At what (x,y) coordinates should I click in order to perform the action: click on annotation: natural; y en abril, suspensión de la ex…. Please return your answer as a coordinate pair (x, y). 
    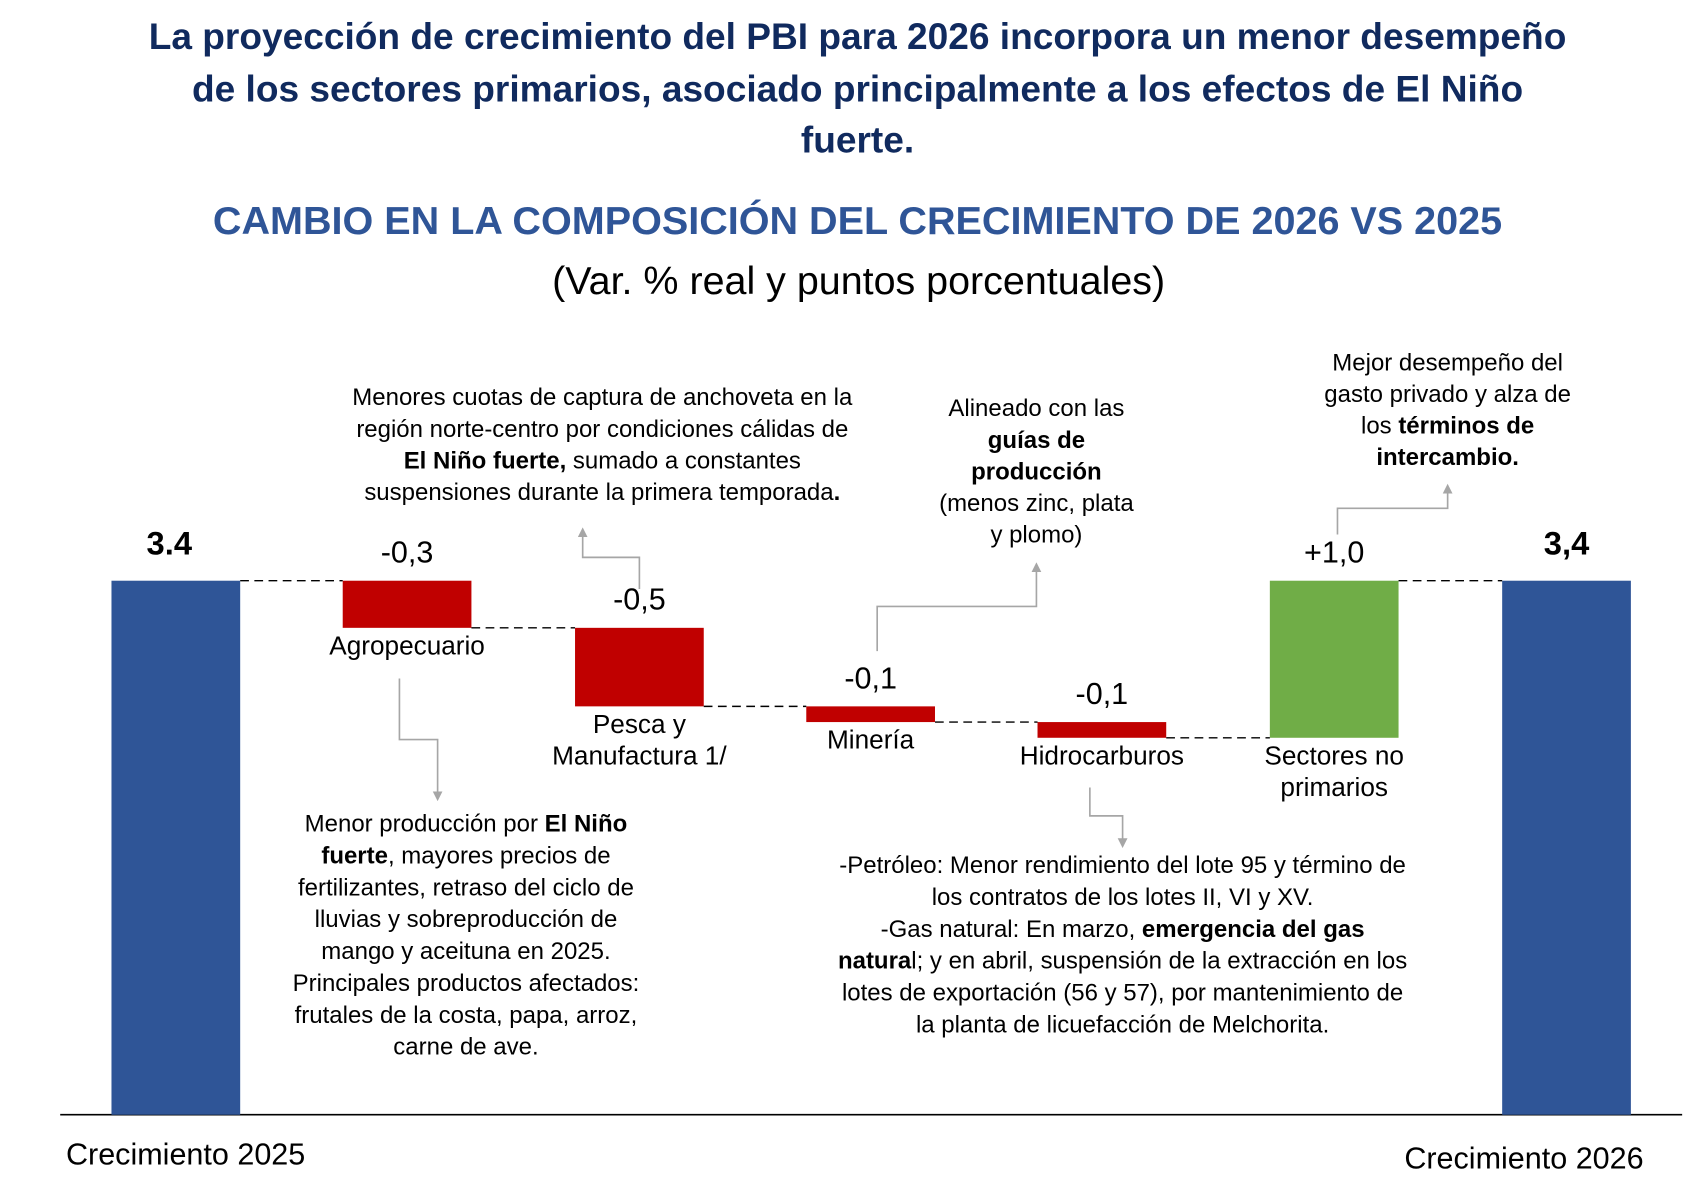
    Looking at the image, I should click on (1122, 961).